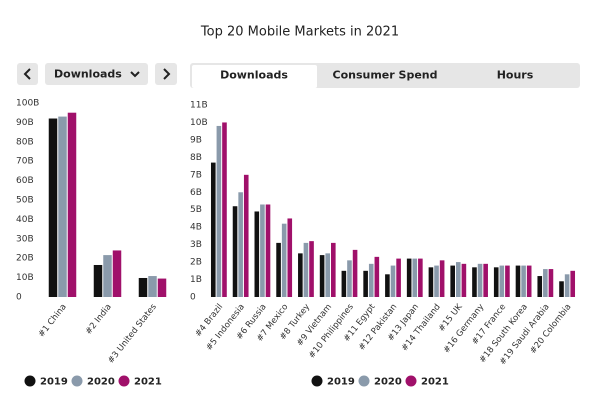  I want to click on next-icon, so click(167, 74).